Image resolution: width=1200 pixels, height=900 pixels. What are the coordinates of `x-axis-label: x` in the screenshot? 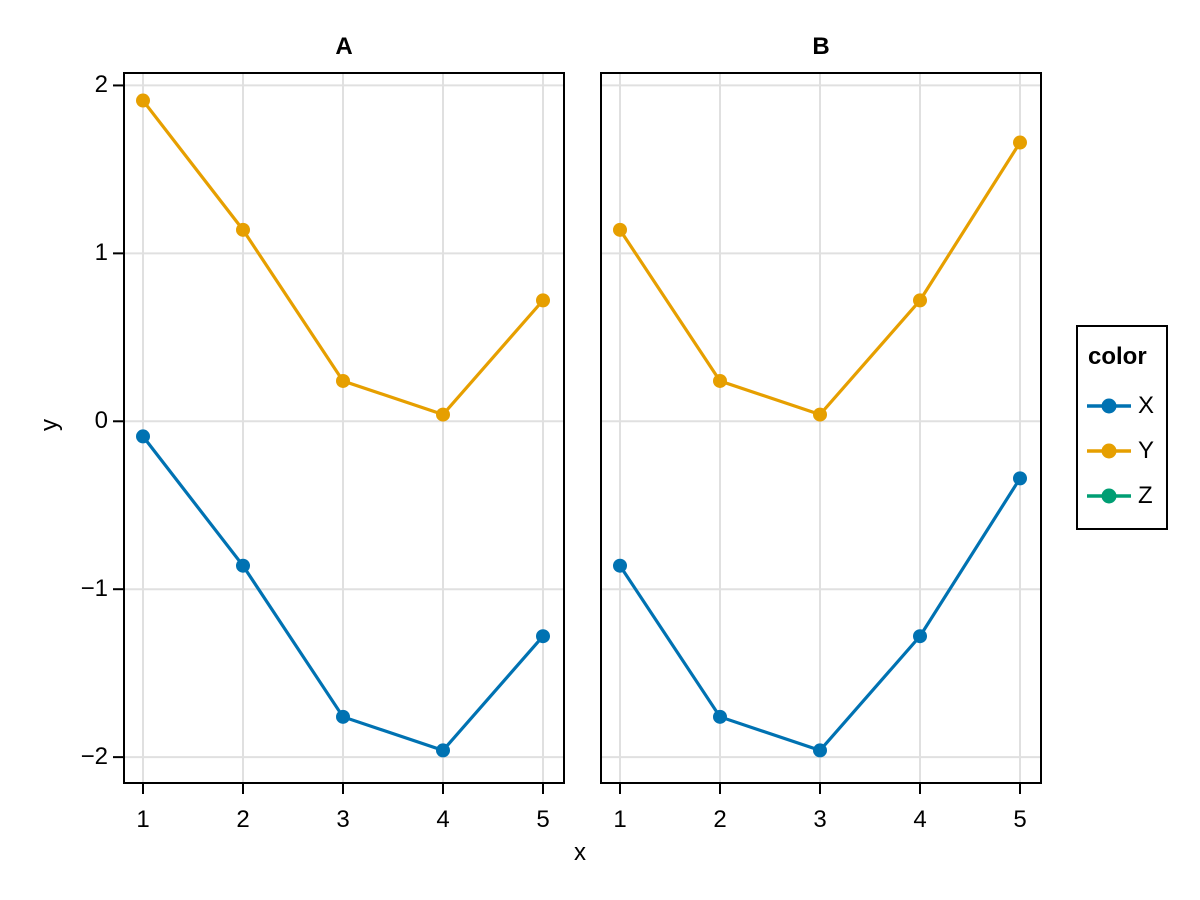 It's located at (580, 852).